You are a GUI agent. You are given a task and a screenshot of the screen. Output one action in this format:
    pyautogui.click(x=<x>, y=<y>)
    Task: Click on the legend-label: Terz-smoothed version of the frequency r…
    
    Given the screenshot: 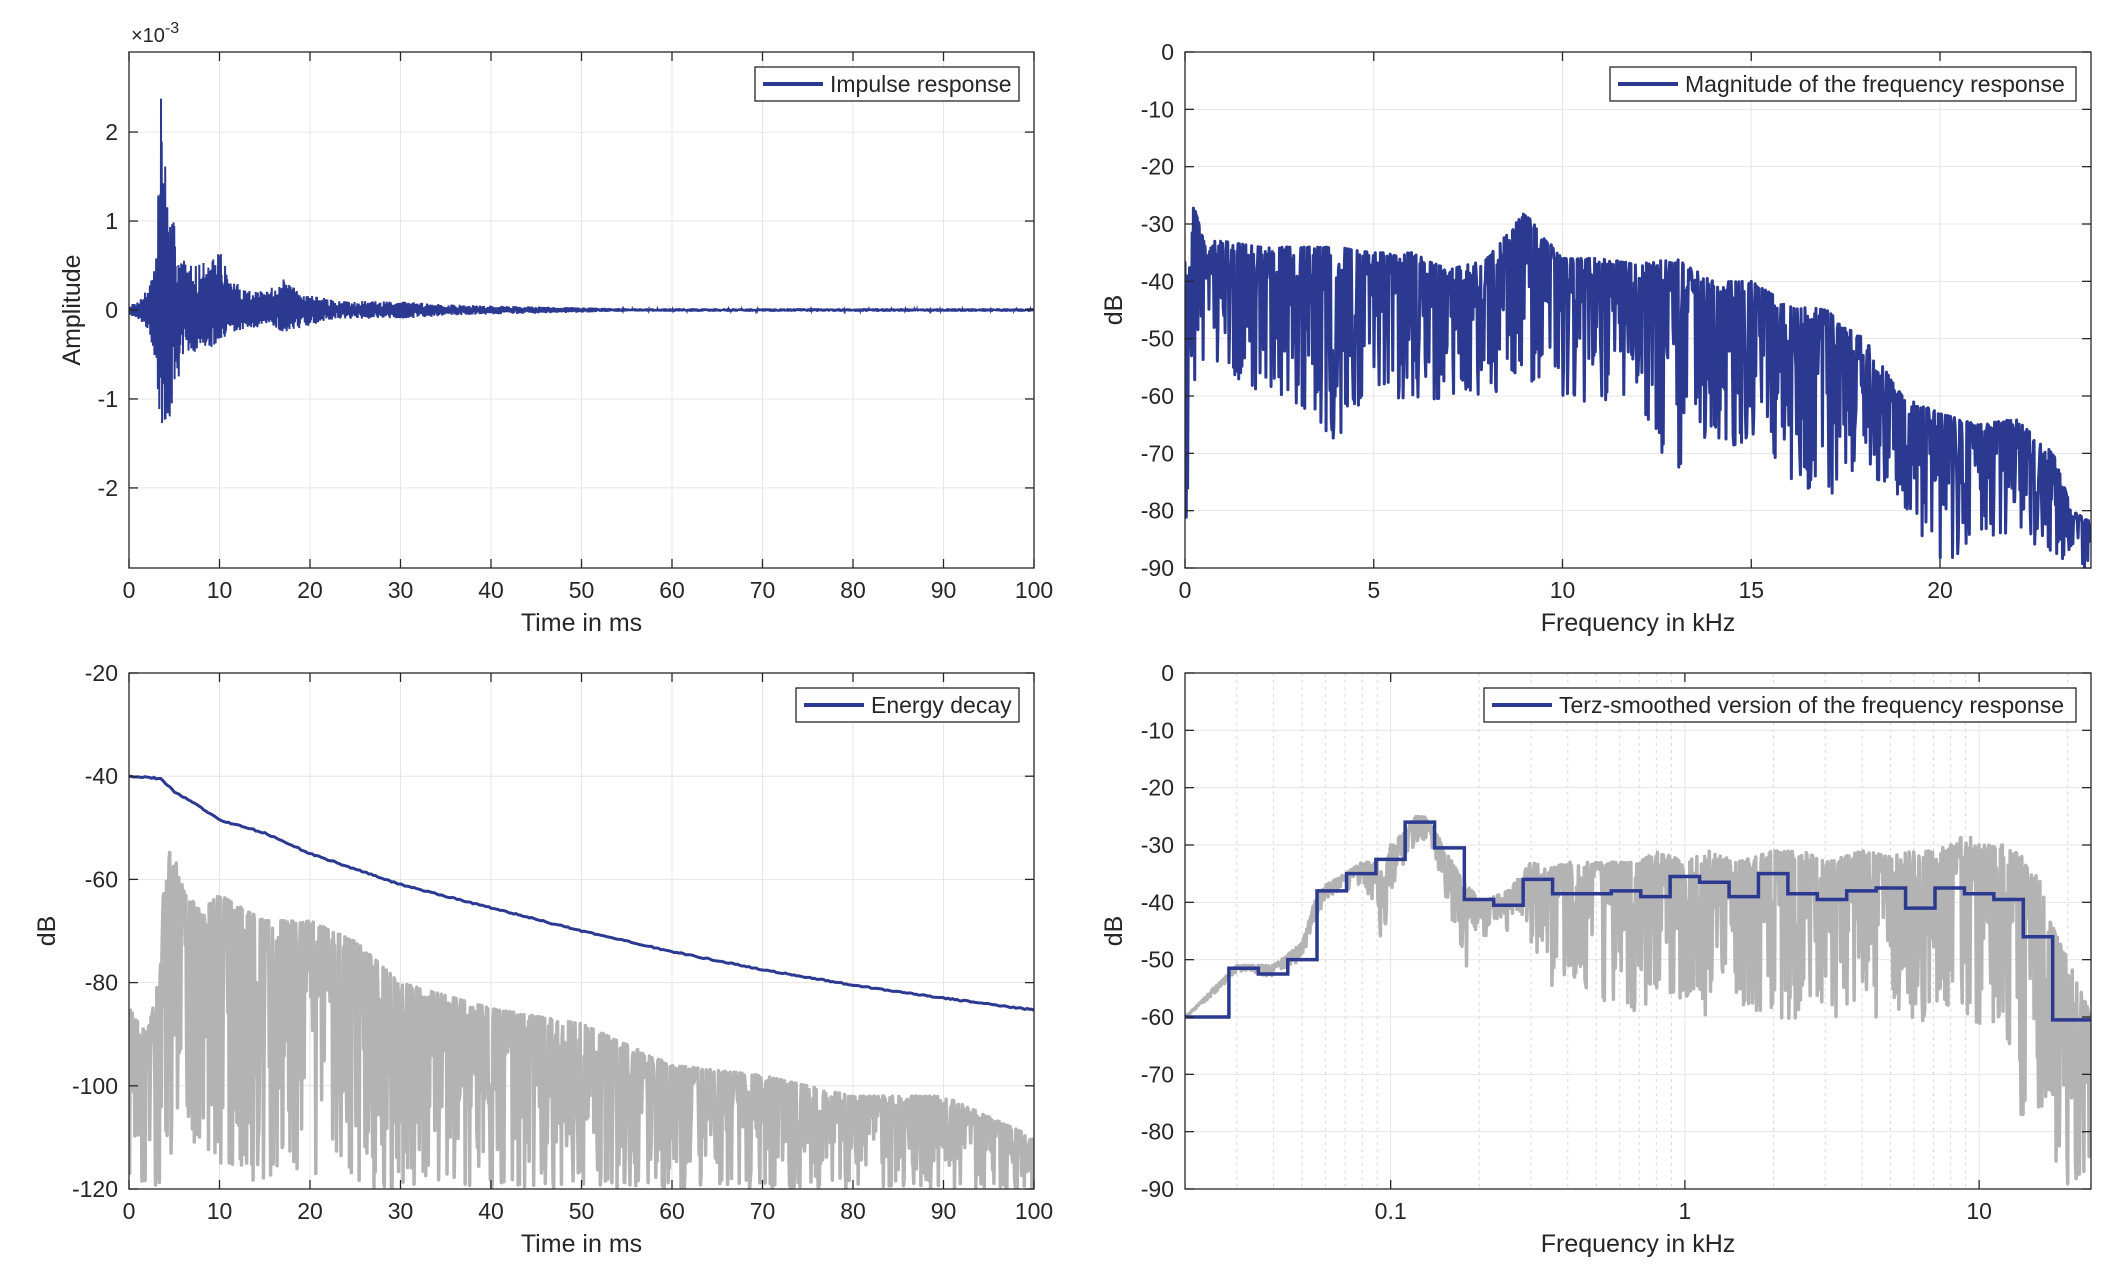 What is the action you would take?
    pyautogui.click(x=1811, y=705)
    